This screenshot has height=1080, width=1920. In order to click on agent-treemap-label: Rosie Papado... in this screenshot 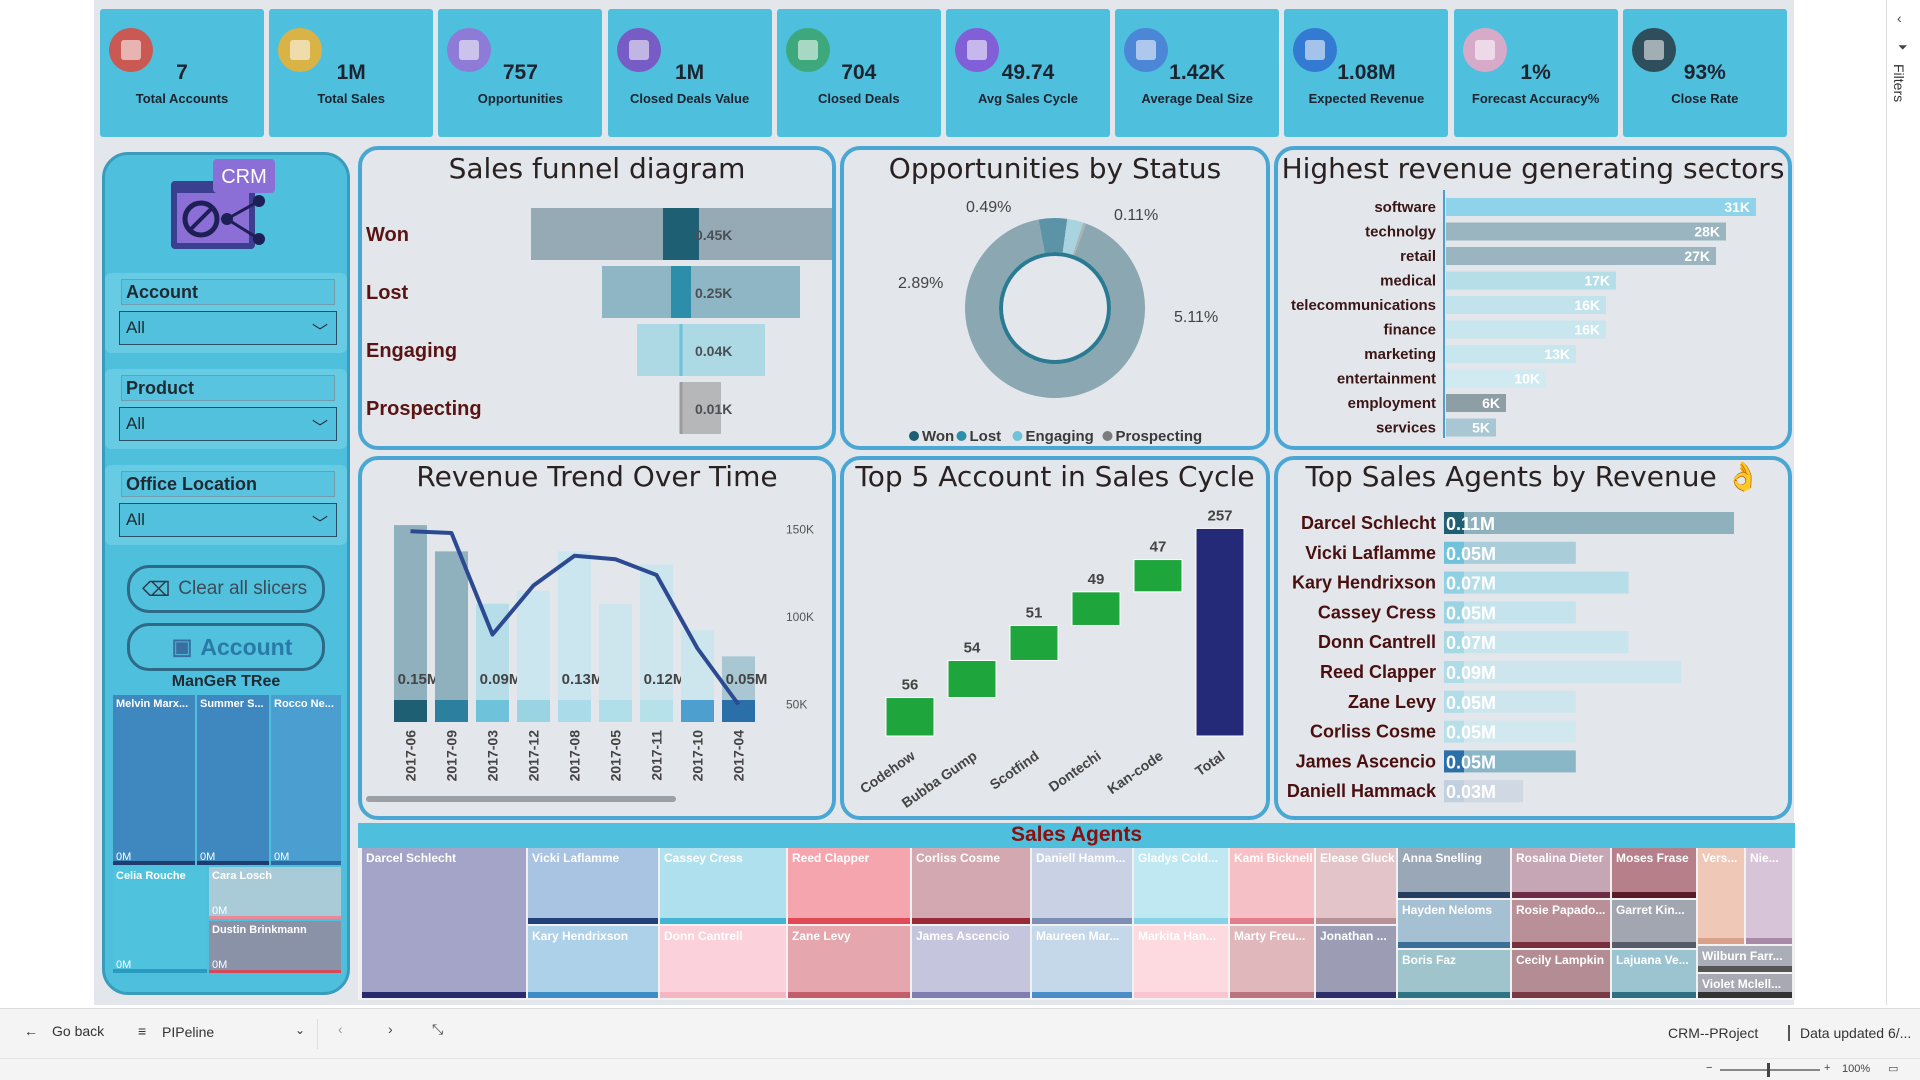, I will do `click(1561, 910)`.